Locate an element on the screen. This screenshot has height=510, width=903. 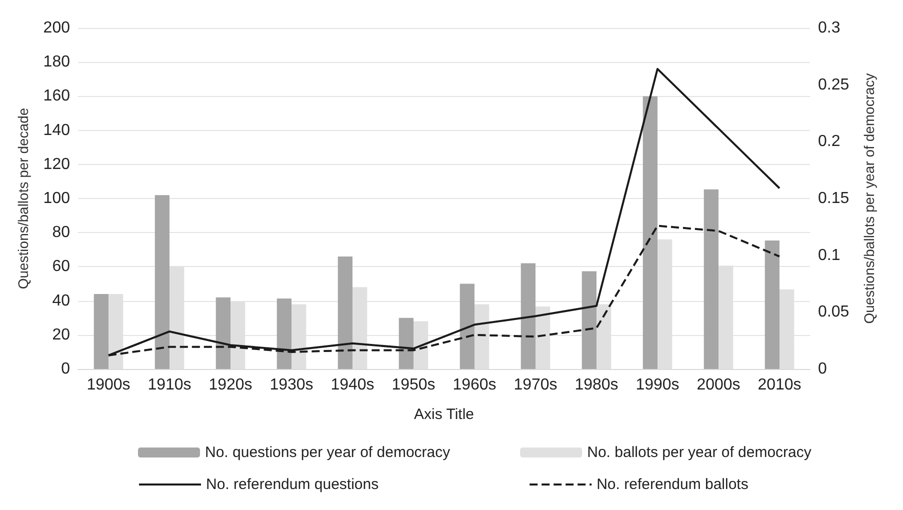
y-tick-label: 120 is located at coordinates (56, 164).